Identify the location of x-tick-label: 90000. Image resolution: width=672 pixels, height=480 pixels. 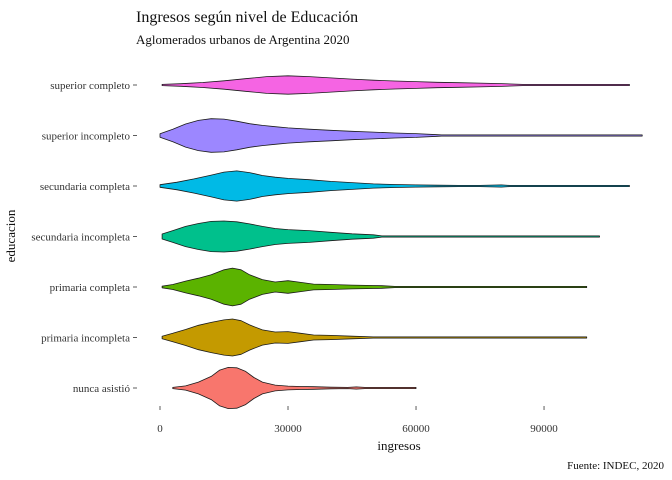
(544, 429).